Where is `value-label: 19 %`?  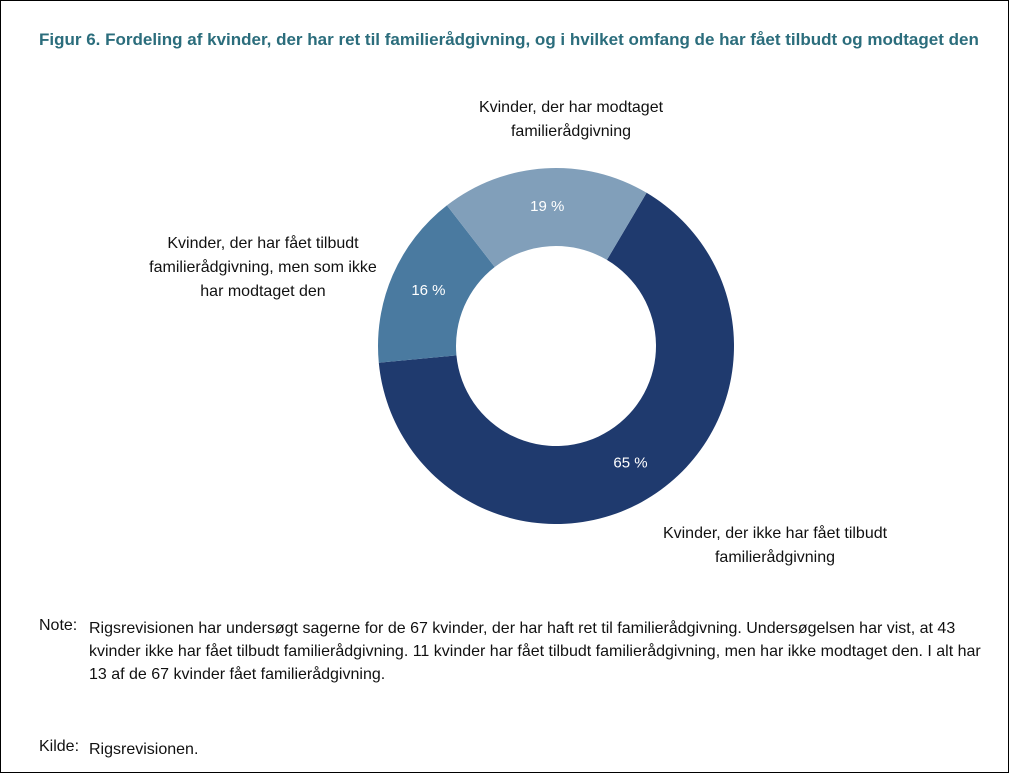
value-label: 19 % is located at coordinates (547, 206).